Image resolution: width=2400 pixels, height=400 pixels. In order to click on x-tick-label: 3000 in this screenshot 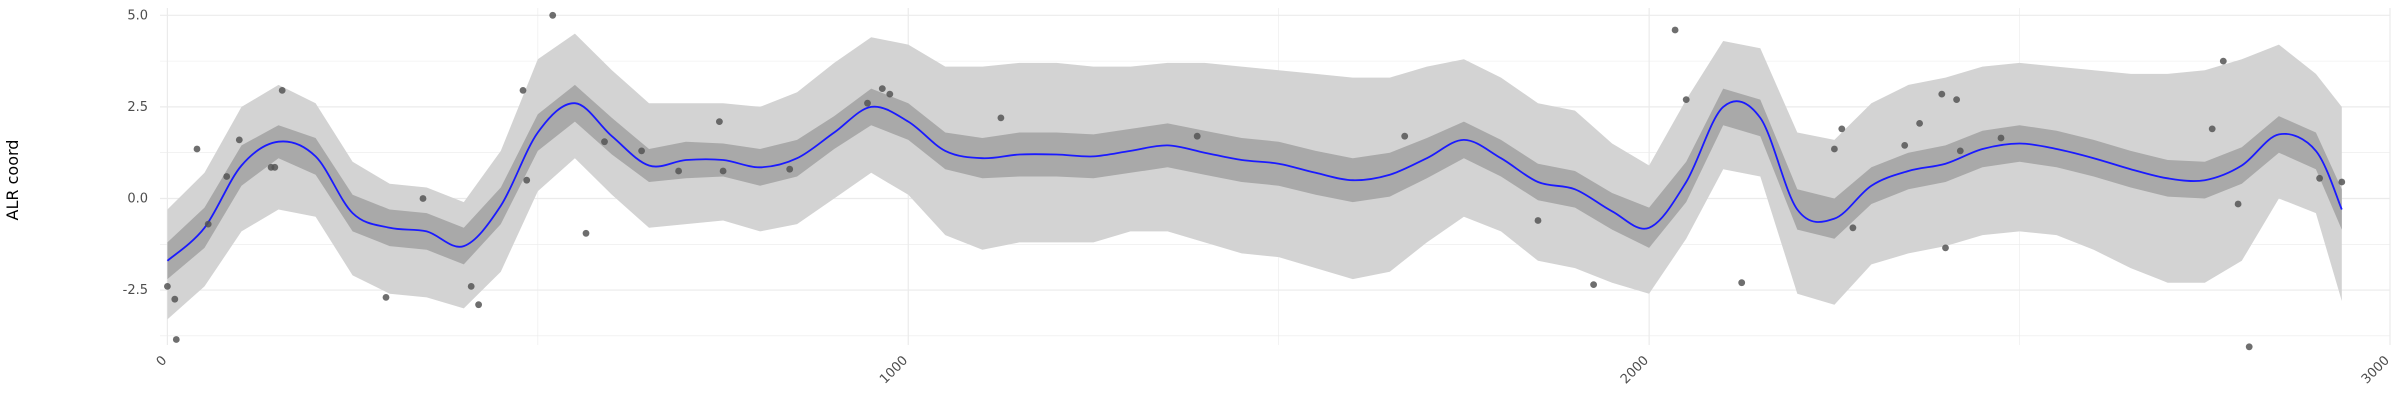, I will do `click(2376, 370)`.